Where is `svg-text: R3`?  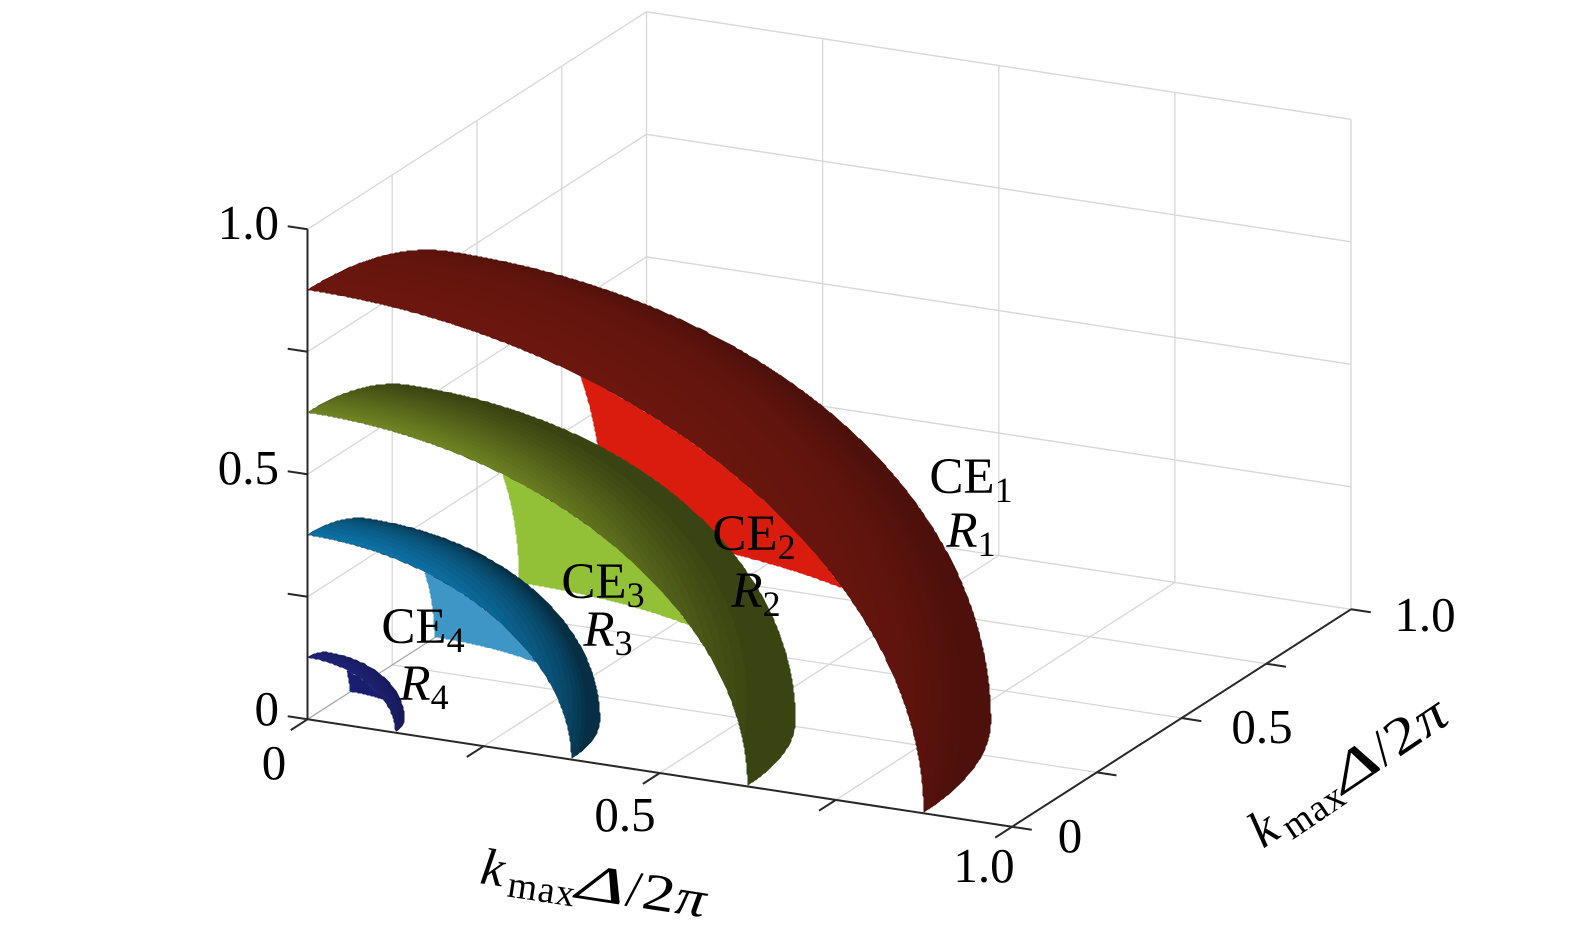
svg-text: R3 is located at coordinates (607, 632).